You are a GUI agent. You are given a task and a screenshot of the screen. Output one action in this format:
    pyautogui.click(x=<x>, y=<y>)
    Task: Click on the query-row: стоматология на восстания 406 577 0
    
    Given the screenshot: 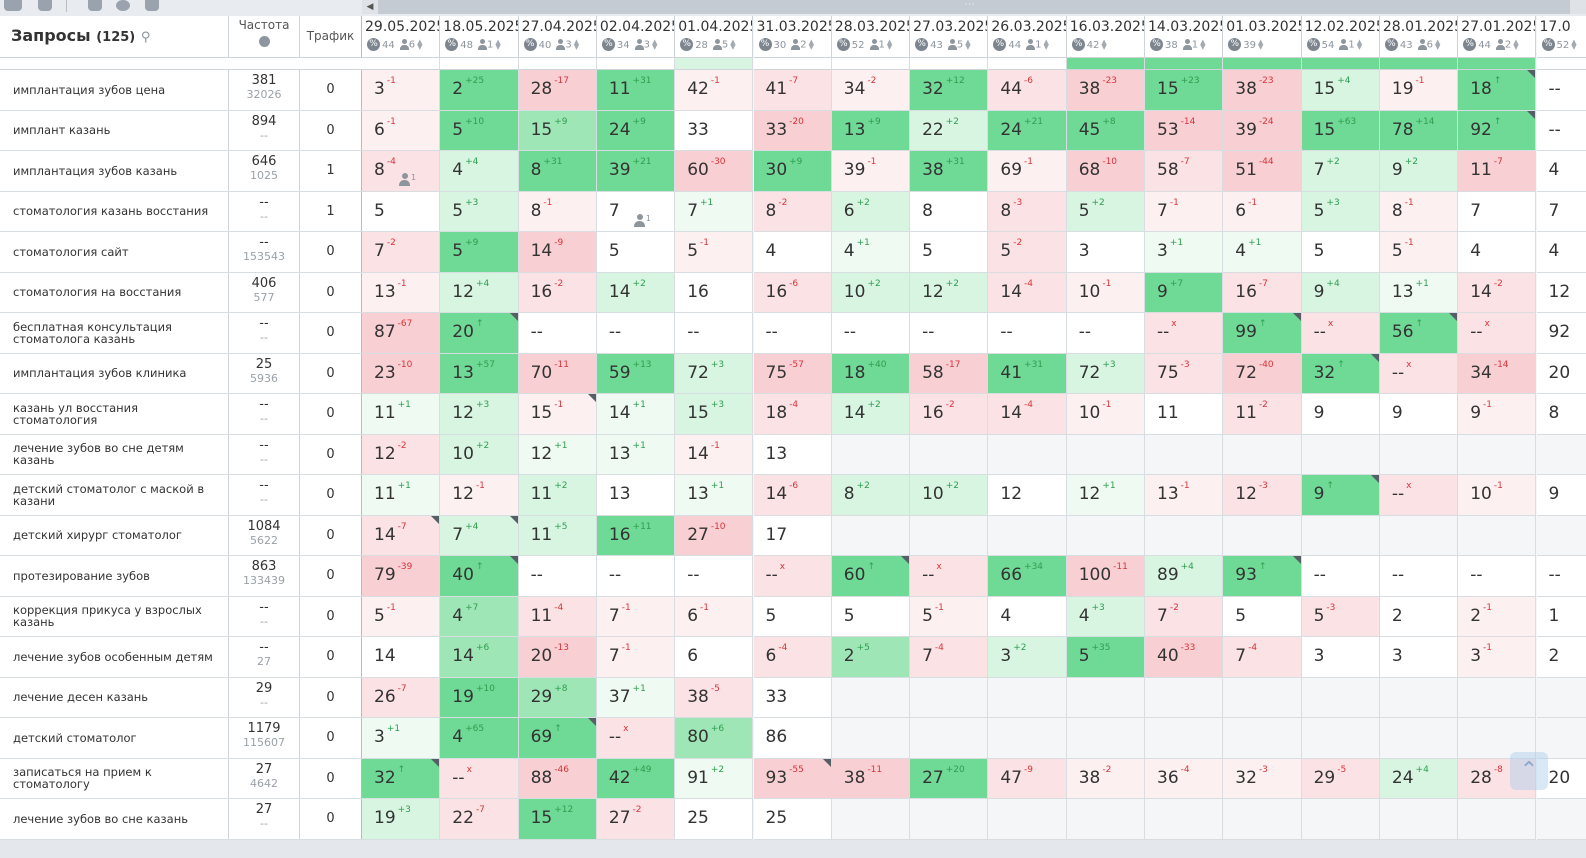 What is the action you would take?
    pyautogui.click(x=181, y=292)
    